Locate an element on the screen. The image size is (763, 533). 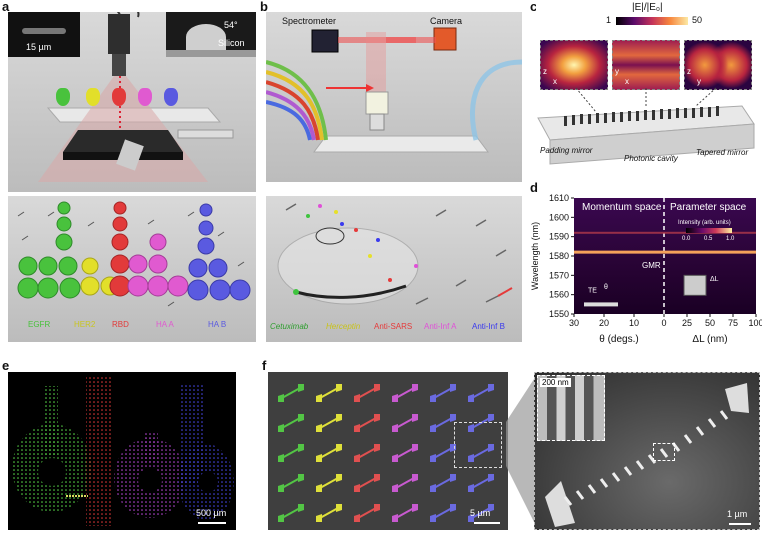
panel-label-e: e is located at coordinates (6, 365).